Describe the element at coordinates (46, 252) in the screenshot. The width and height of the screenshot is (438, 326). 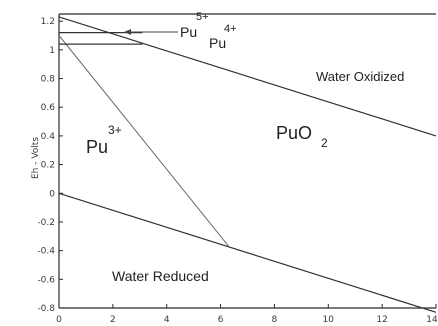
I see `y-tick-label: -0.4` at that location.